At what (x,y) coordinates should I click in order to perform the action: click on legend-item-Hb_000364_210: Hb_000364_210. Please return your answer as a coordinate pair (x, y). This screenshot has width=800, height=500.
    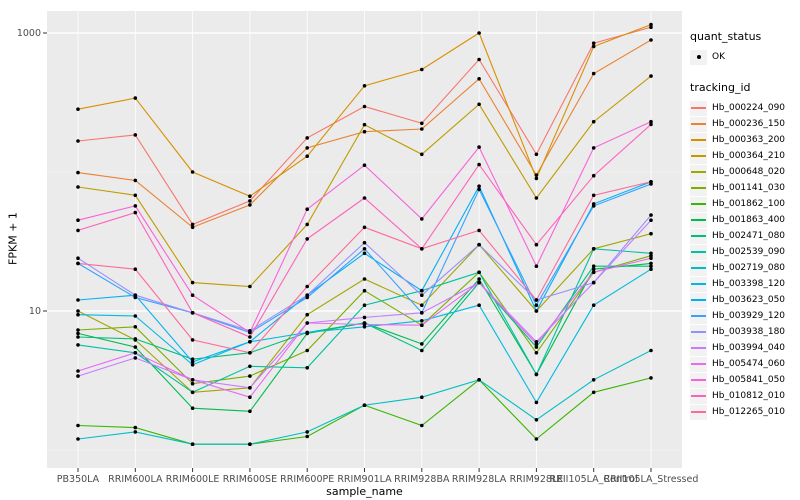
    Looking at the image, I should click on (744, 156).